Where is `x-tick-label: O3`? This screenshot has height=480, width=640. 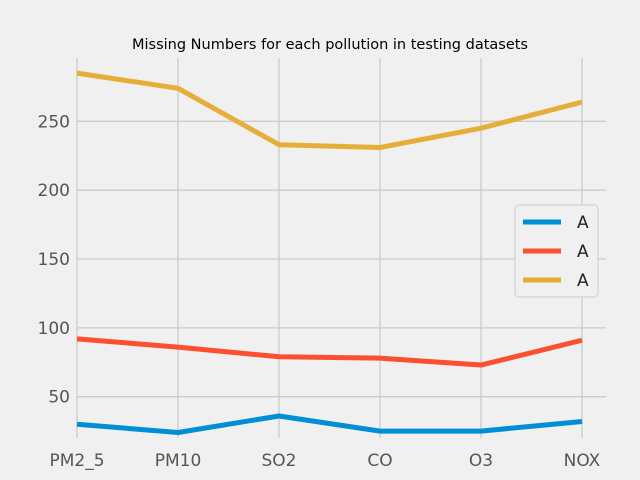 x-tick-label: O3 is located at coordinates (481, 461).